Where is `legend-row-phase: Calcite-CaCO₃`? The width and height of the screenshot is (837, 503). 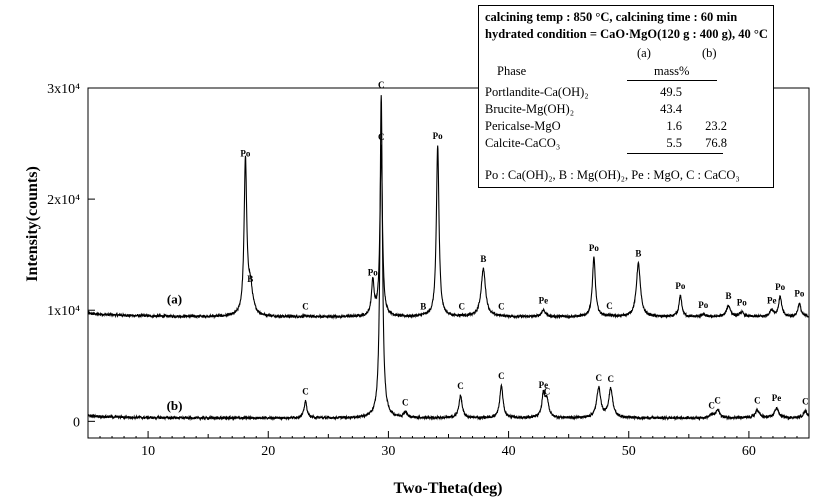 legend-row-phase: Calcite-CaCO₃ is located at coordinates (523, 143).